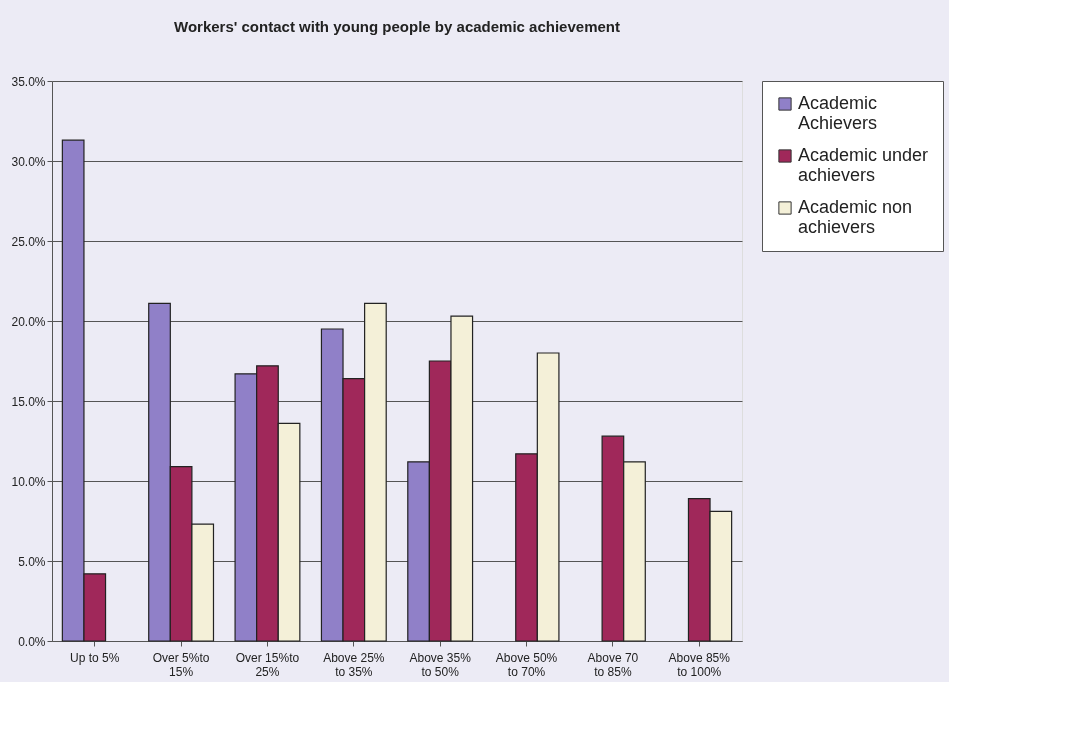 This screenshot has height=742, width=1069. Describe the element at coordinates (28, 241) in the screenshot. I see `y-tick-label: 25.0%` at that location.